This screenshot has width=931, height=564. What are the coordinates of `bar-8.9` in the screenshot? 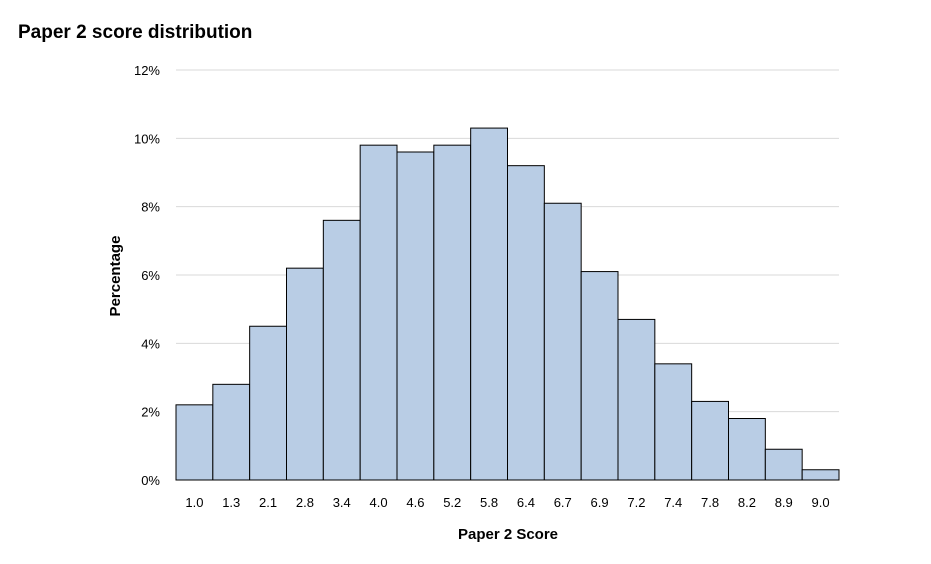 It's located at (783, 464).